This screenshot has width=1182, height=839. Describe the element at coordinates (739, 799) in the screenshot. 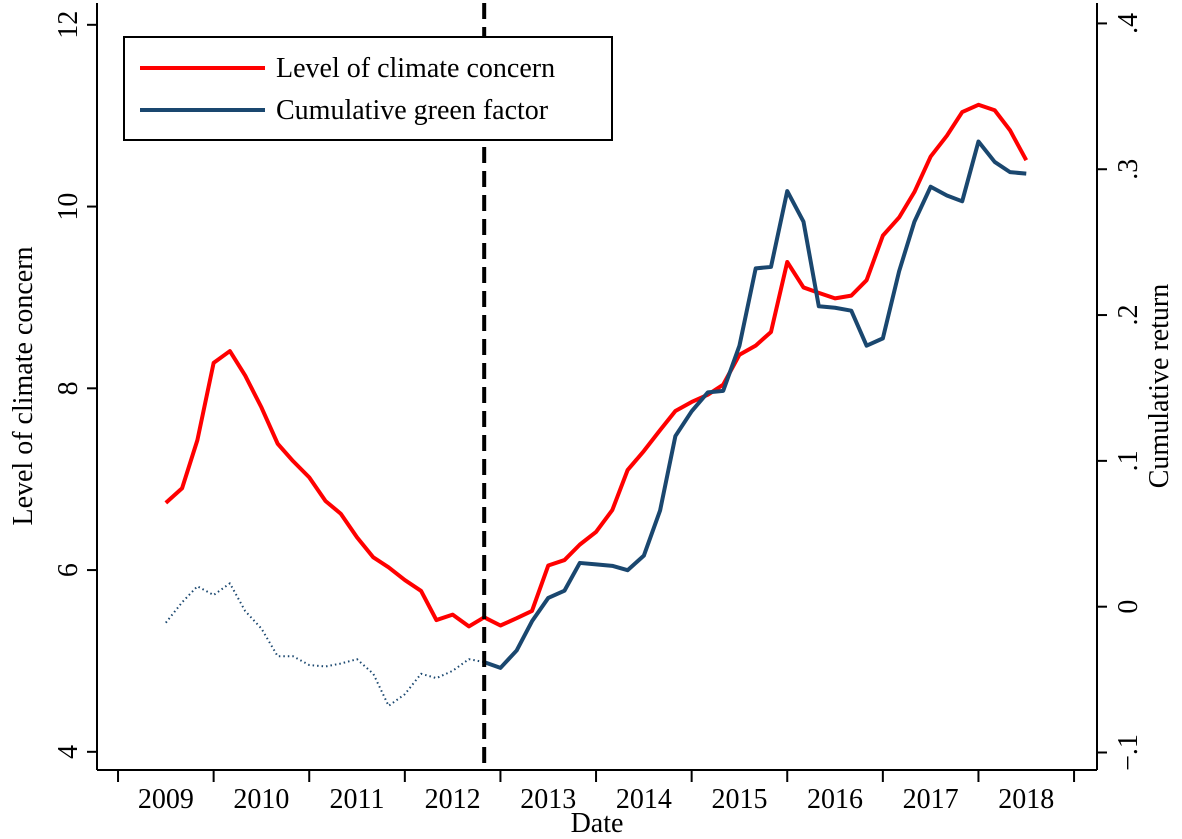

I see `x-tick-label: 2015` at that location.